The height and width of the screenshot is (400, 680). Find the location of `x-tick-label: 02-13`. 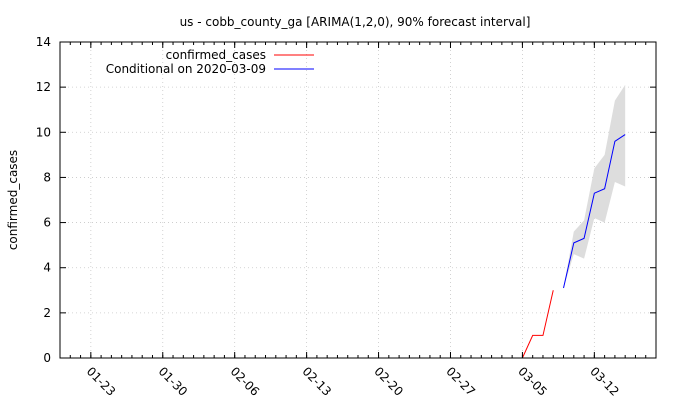

x-tick-label: 02-13 is located at coordinates (316, 381).